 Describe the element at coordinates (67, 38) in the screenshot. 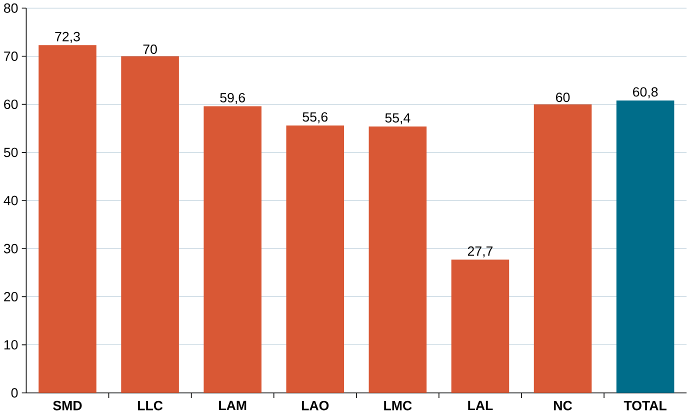

I see `data-label: 72,3` at that location.